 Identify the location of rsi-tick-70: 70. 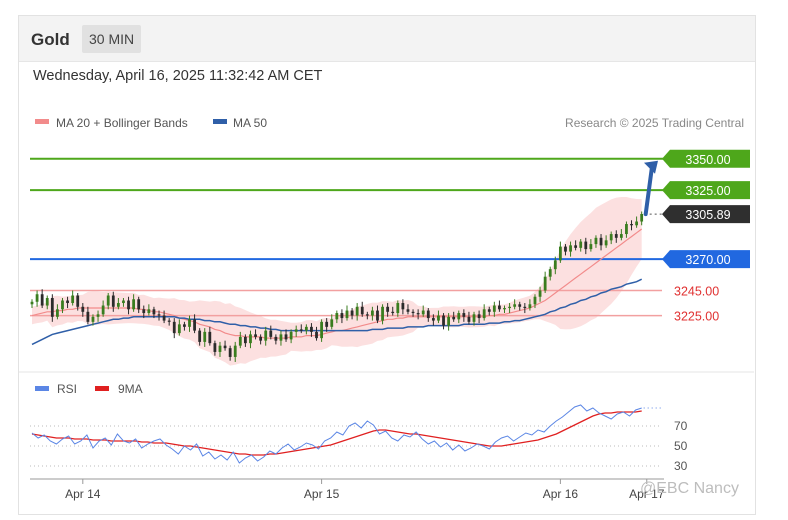
(681, 426).